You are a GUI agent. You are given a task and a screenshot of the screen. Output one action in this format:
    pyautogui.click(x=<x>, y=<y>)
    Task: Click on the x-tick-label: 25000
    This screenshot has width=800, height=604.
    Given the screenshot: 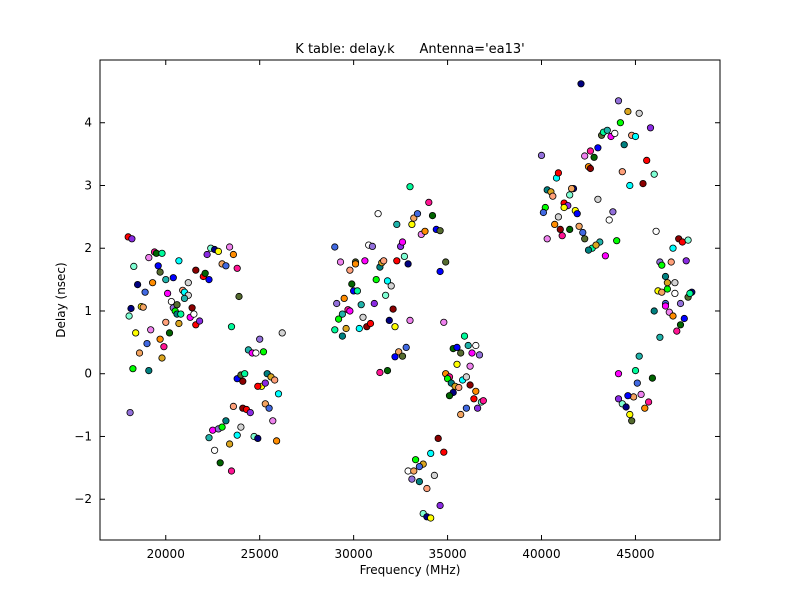 What is the action you would take?
    pyautogui.click(x=260, y=554)
    